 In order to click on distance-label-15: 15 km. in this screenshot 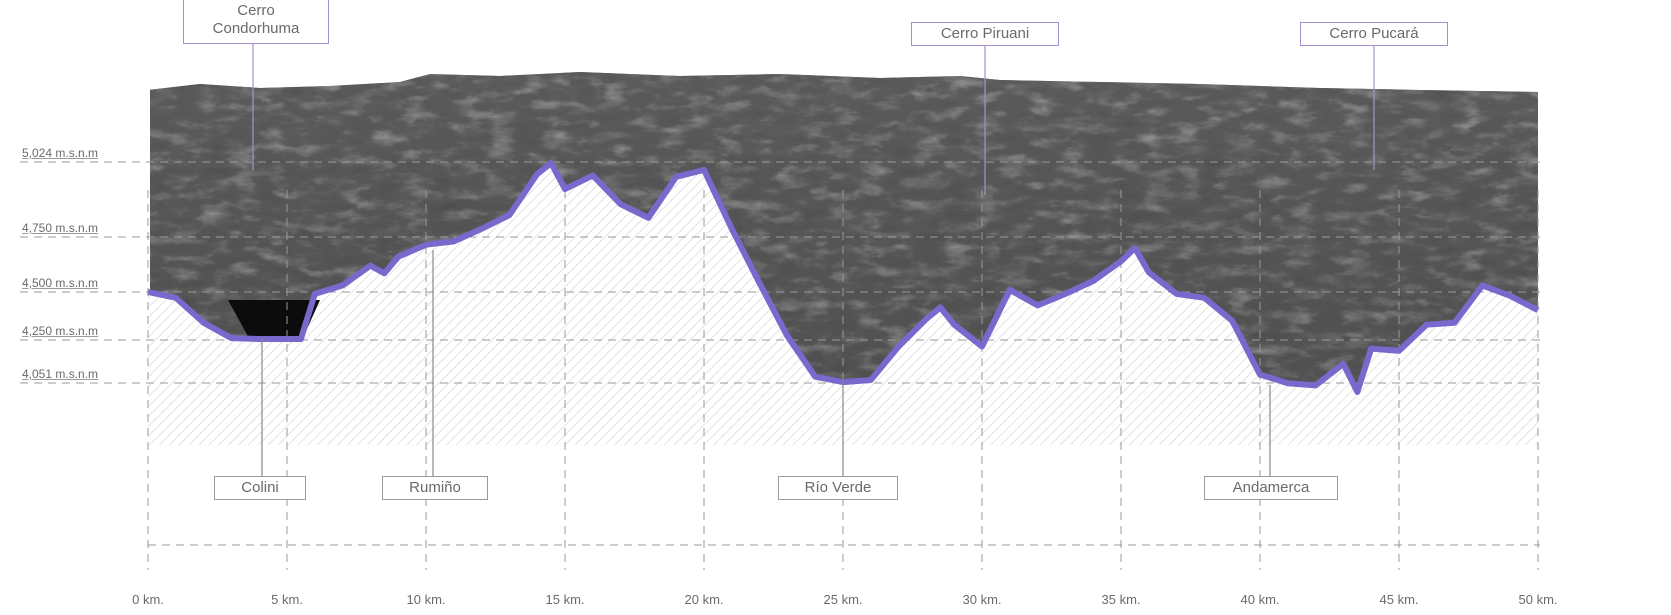, I will do `click(565, 599)`.